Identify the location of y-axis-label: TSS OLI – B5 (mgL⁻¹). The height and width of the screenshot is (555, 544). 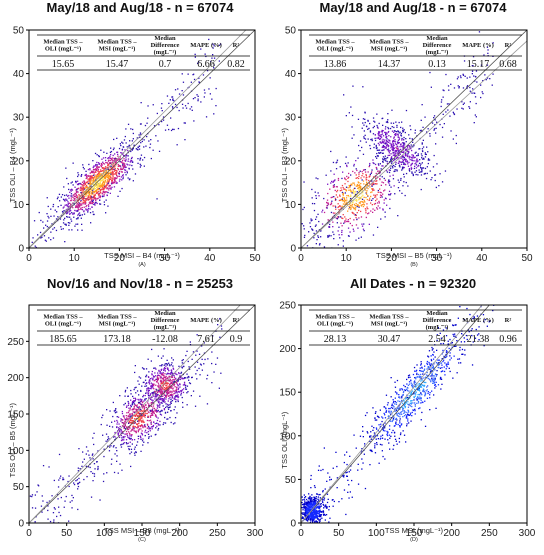
(12, 439).